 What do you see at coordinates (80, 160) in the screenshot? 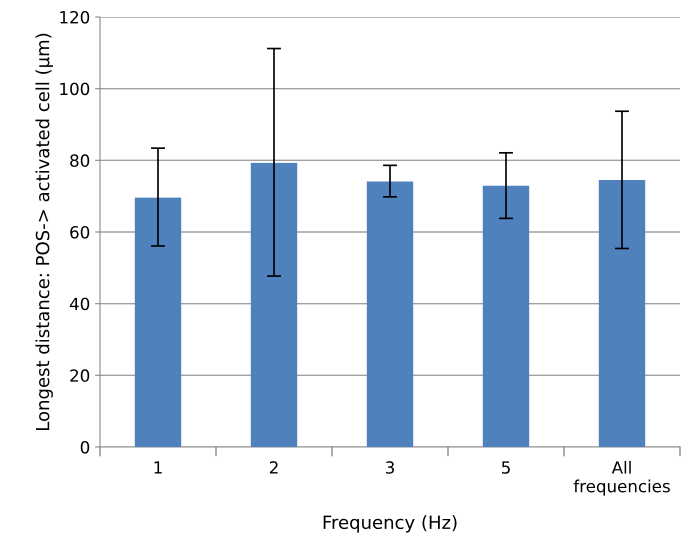
I see `y-tick-label: 80` at bounding box center [80, 160].